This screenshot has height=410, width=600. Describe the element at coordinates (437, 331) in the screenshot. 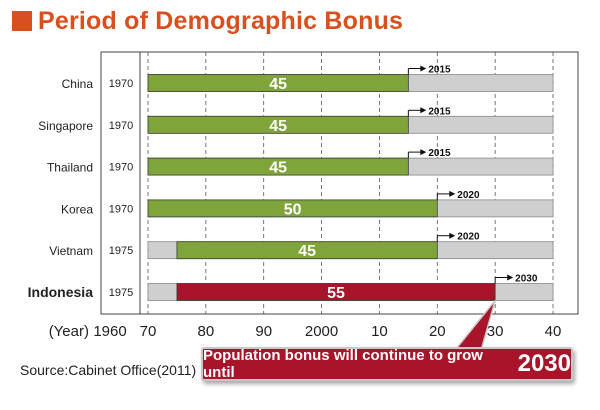

I see `x-tick-label: 20` at that location.